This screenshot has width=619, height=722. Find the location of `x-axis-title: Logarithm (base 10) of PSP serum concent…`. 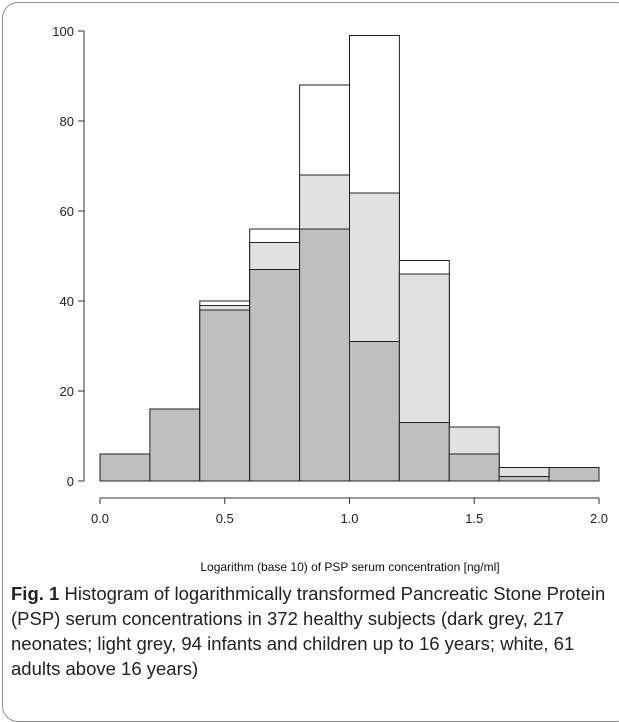

x-axis-title: Logarithm (base 10) of PSP serum concent… is located at coordinates (349, 567).